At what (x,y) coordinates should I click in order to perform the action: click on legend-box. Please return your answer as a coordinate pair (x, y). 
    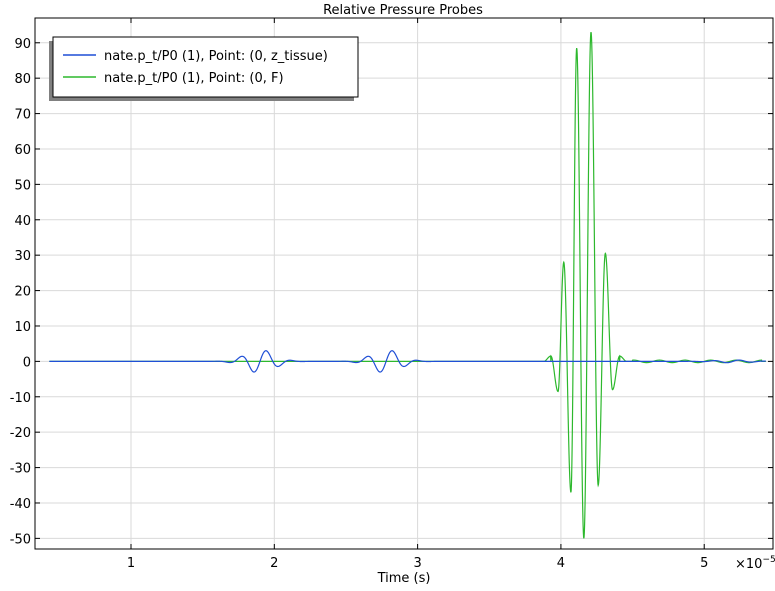
    Looking at the image, I should click on (205, 67).